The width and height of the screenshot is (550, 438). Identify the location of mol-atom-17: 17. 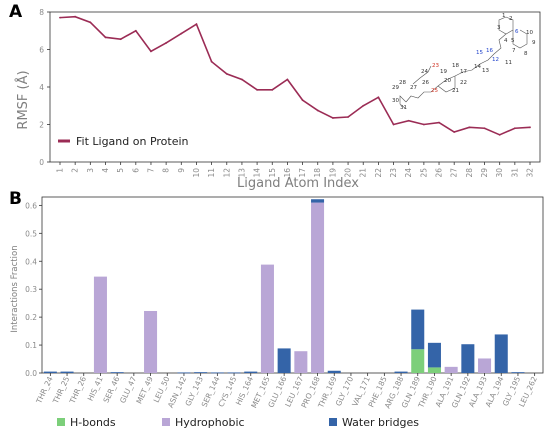
(463, 72).